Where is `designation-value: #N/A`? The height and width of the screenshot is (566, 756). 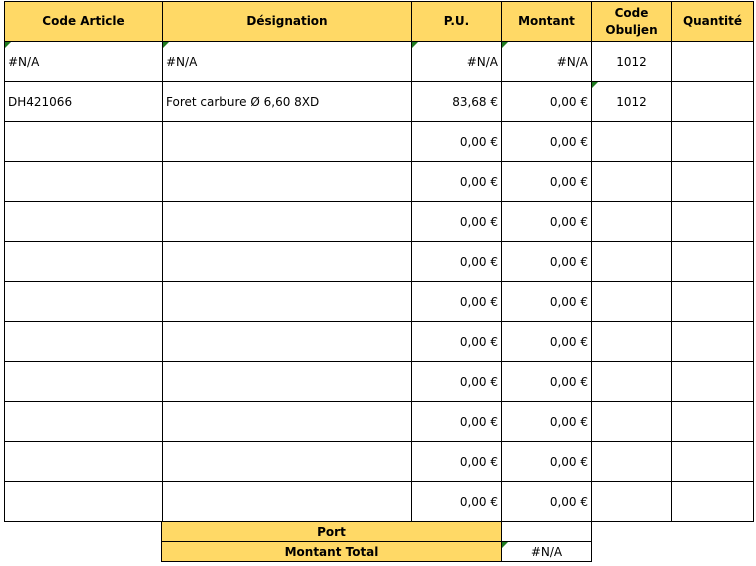 designation-value: #N/A is located at coordinates (182, 61).